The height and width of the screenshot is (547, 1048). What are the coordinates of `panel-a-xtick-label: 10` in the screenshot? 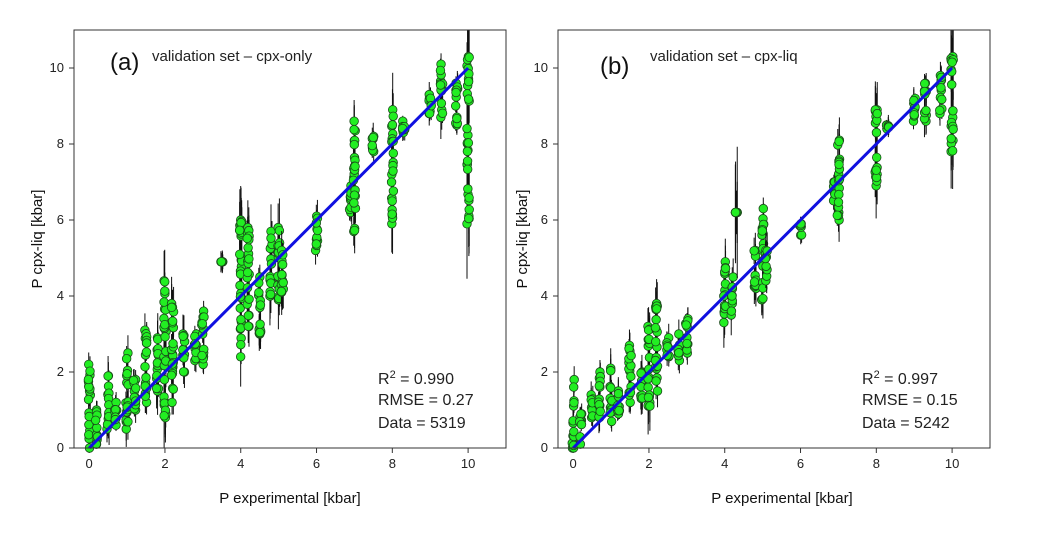 It's located at (468, 463).